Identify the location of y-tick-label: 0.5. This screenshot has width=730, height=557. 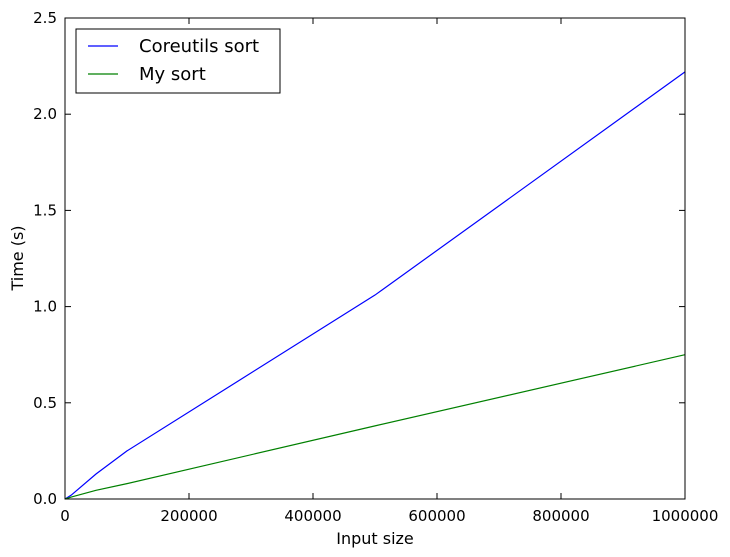
(45, 403).